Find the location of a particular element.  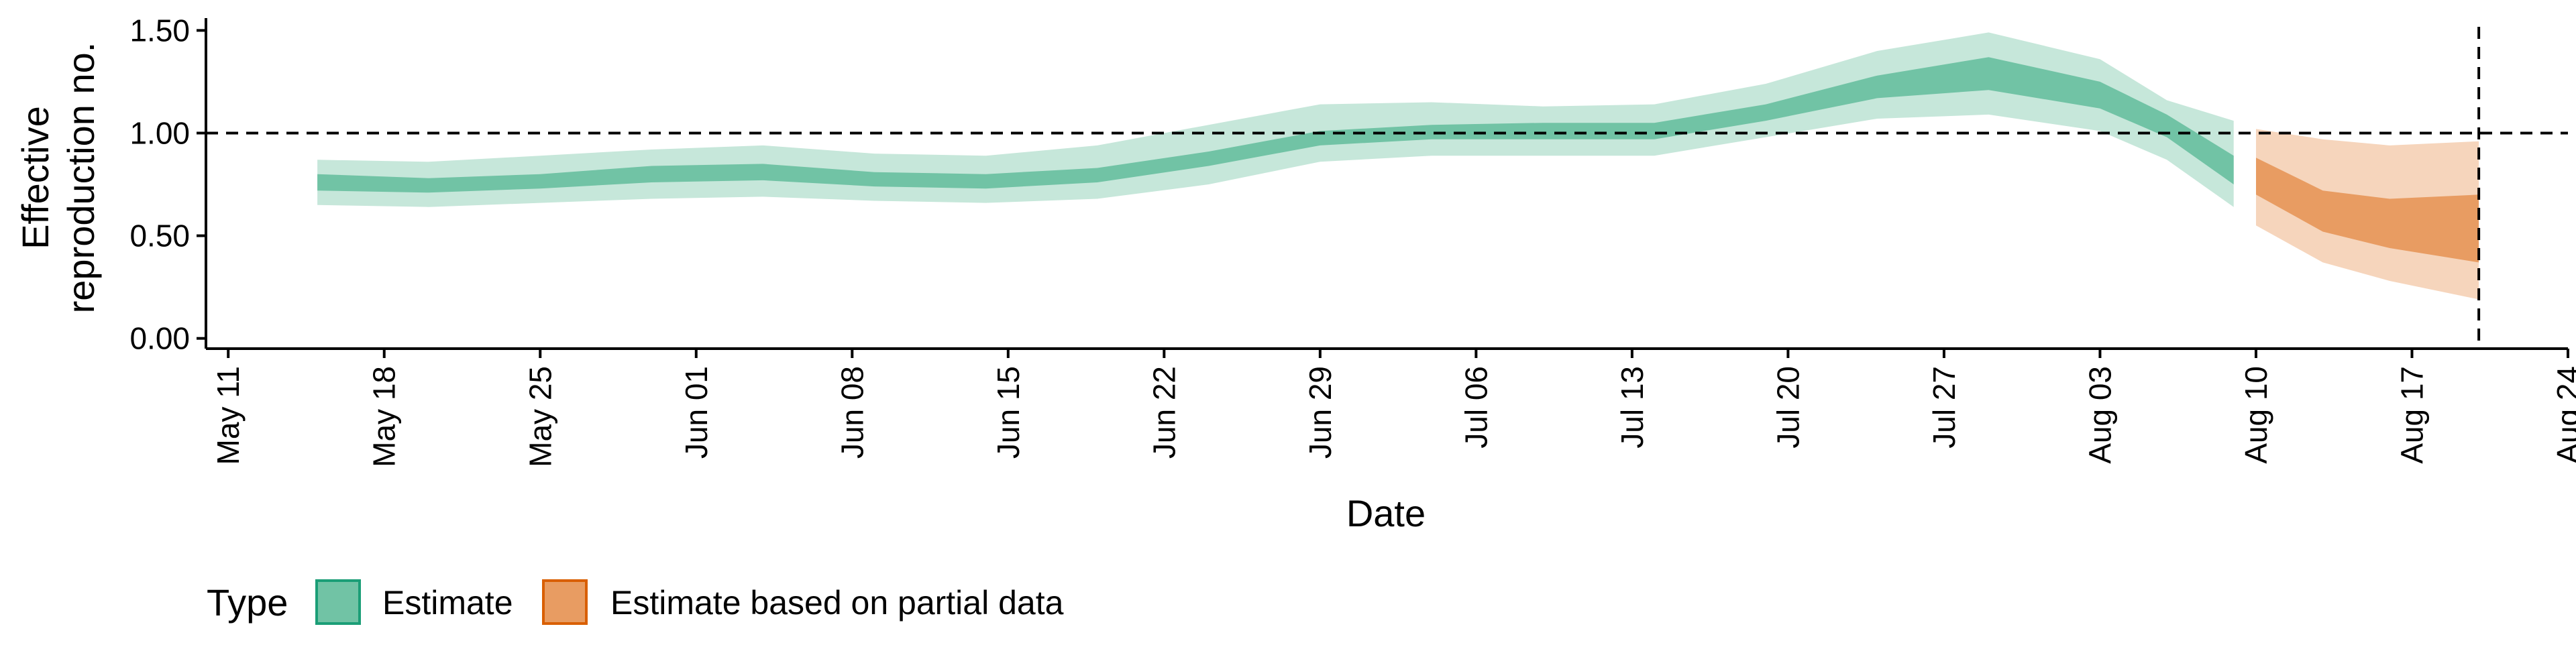

x-tick-label: Aug 10 is located at coordinates (2256, 415).